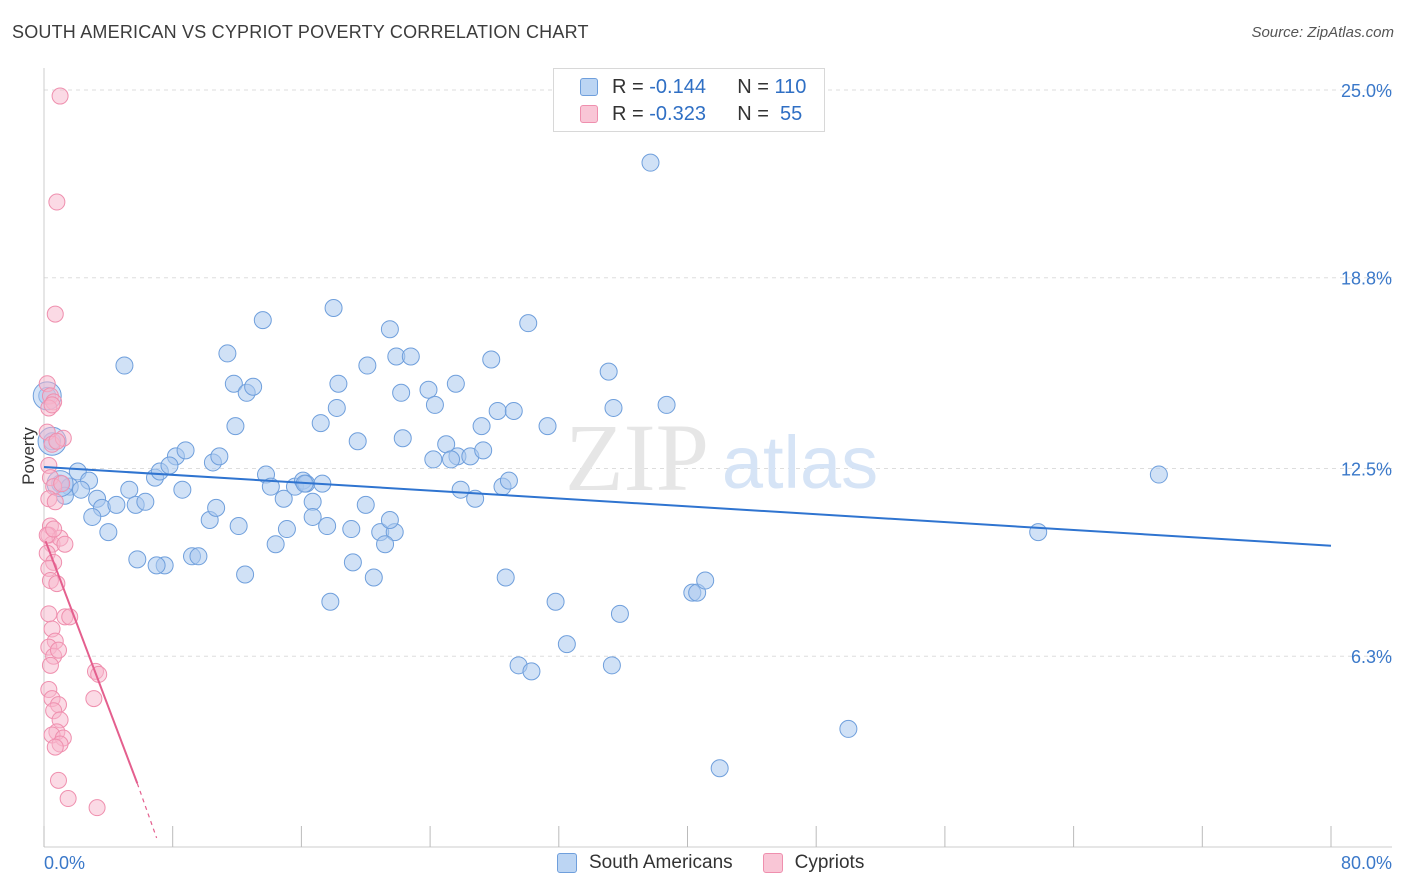  What do you see at coordinates (91, 662) in the screenshot?
I see `trend-line-cypriots` at bounding box center [91, 662].